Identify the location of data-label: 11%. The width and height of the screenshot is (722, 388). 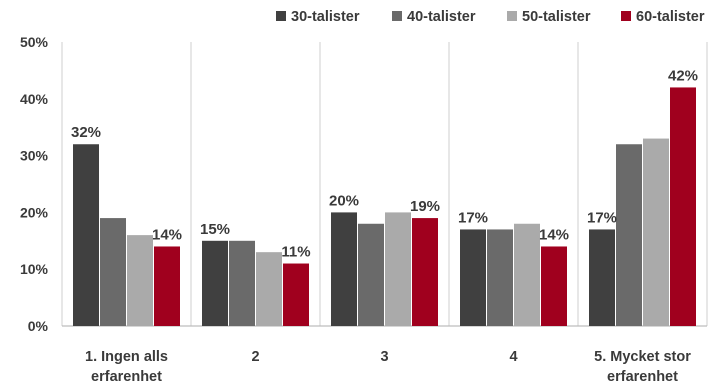
(295, 252).